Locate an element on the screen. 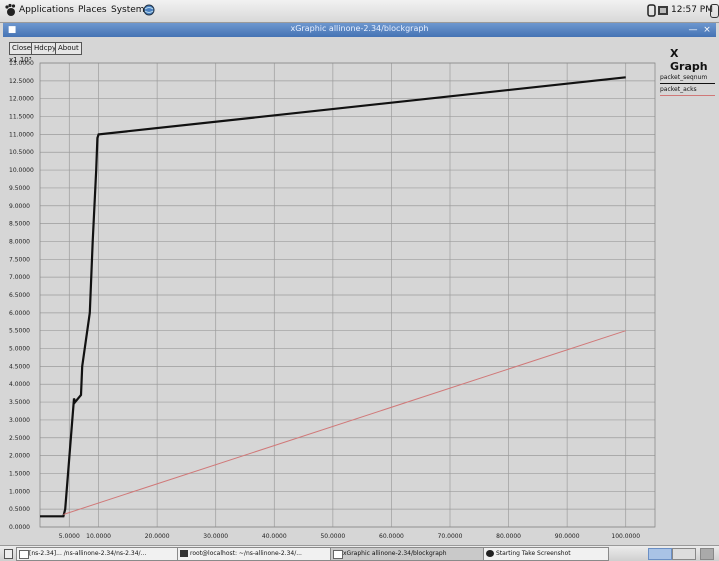  y-tick-label: 10.5000 is located at coordinates (21, 152).